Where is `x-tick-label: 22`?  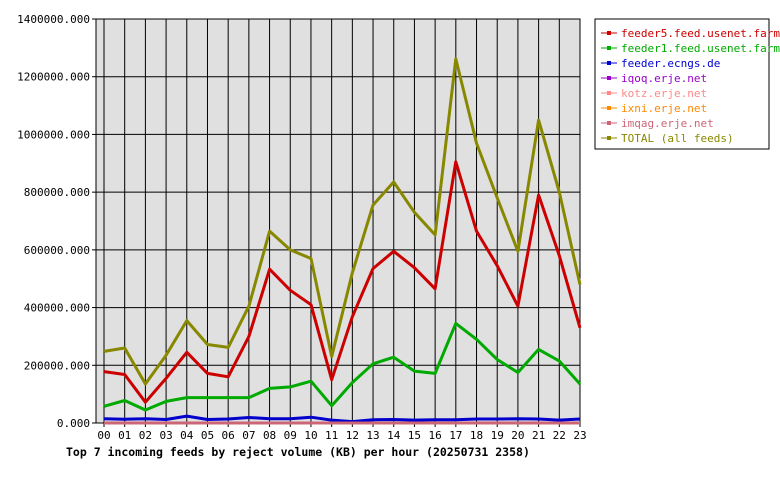 x-tick-label: 22 is located at coordinates (559, 435).